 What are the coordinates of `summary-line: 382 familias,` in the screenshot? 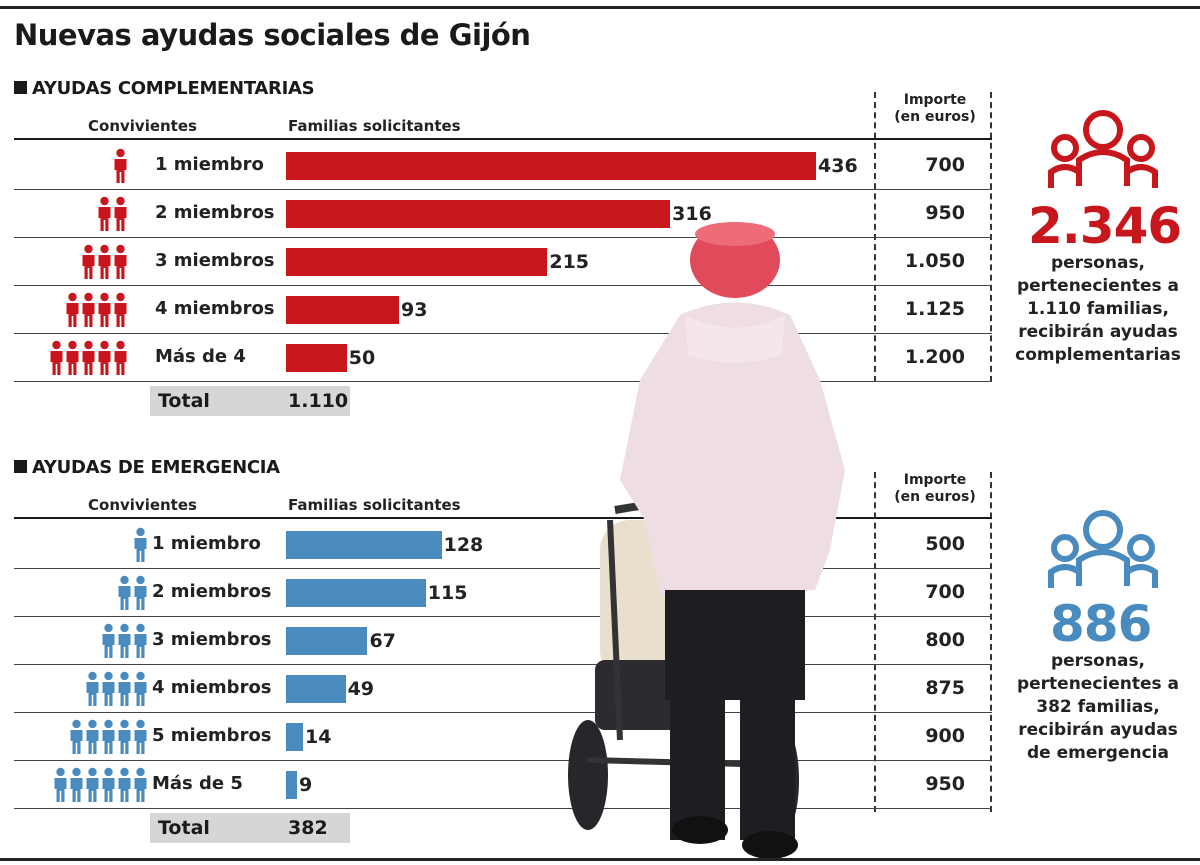 It's located at (1098, 707).